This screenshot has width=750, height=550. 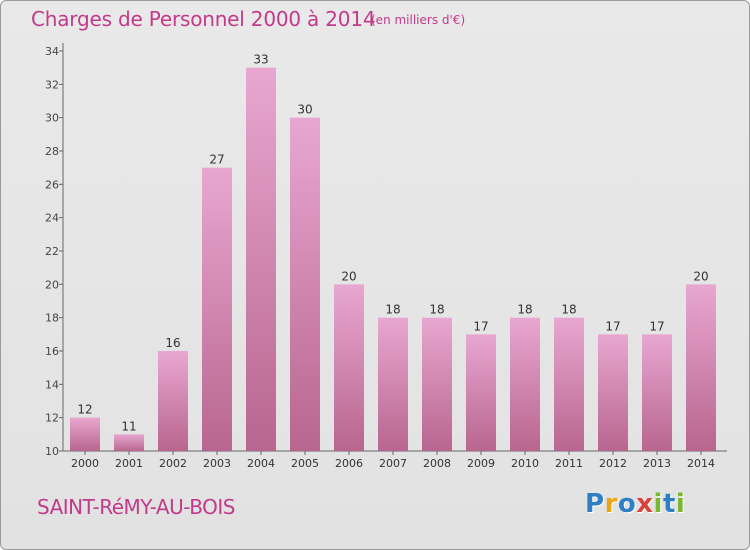 What do you see at coordinates (418, 20) in the screenshot?
I see `chart-subtitle: (en milliers d'€)` at bounding box center [418, 20].